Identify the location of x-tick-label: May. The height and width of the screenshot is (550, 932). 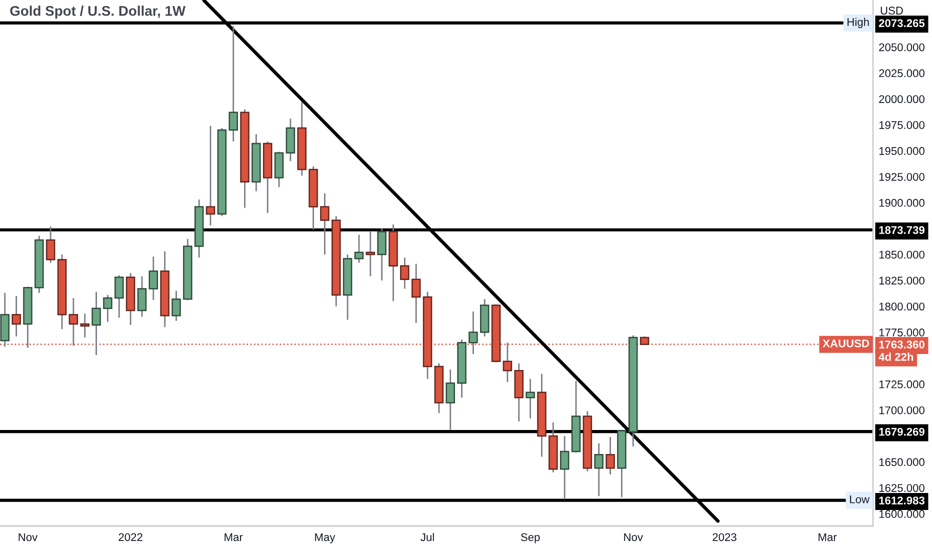
(325, 538).